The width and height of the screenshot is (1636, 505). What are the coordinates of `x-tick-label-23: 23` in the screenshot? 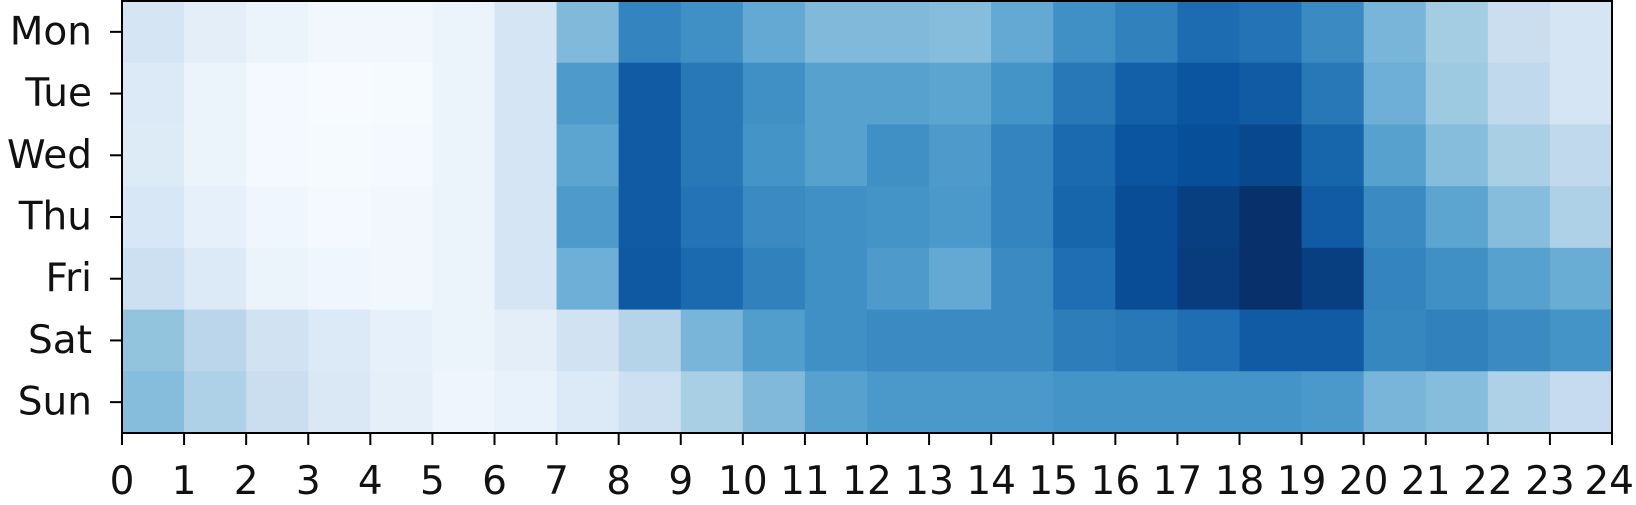 It's located at (1550, 481).